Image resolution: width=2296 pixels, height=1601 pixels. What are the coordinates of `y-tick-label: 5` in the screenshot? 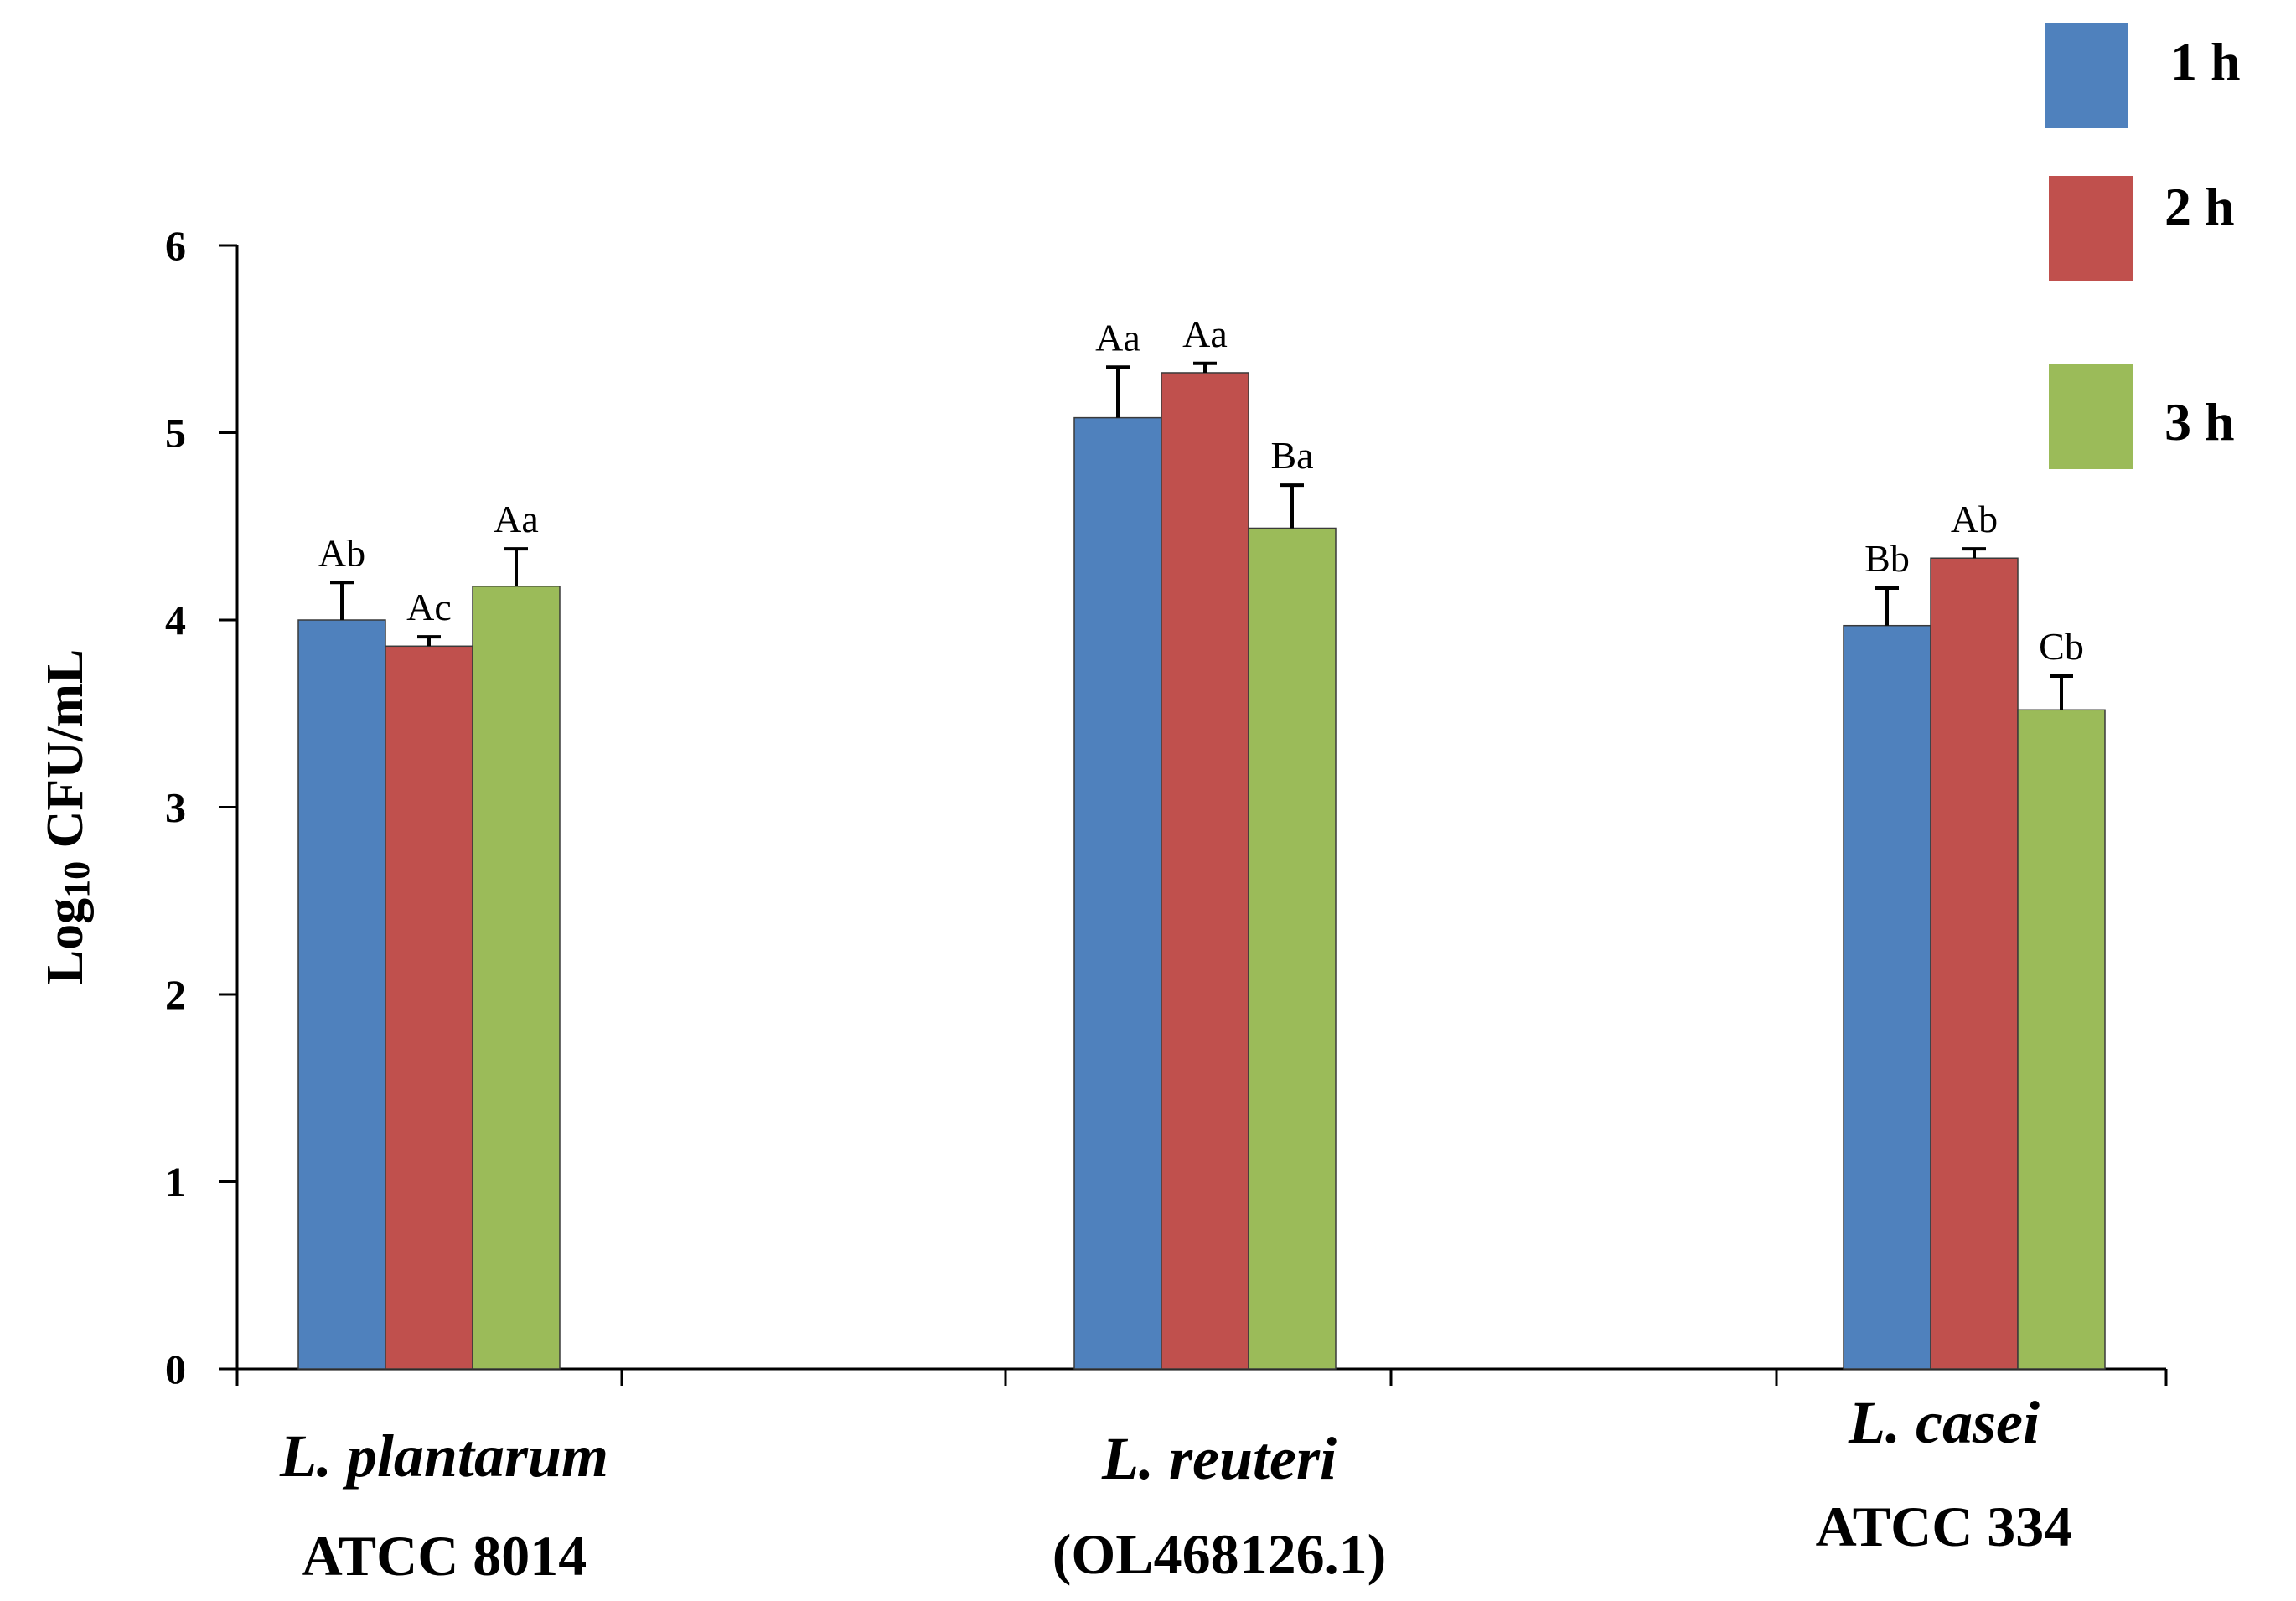 It's located at (176, 433).